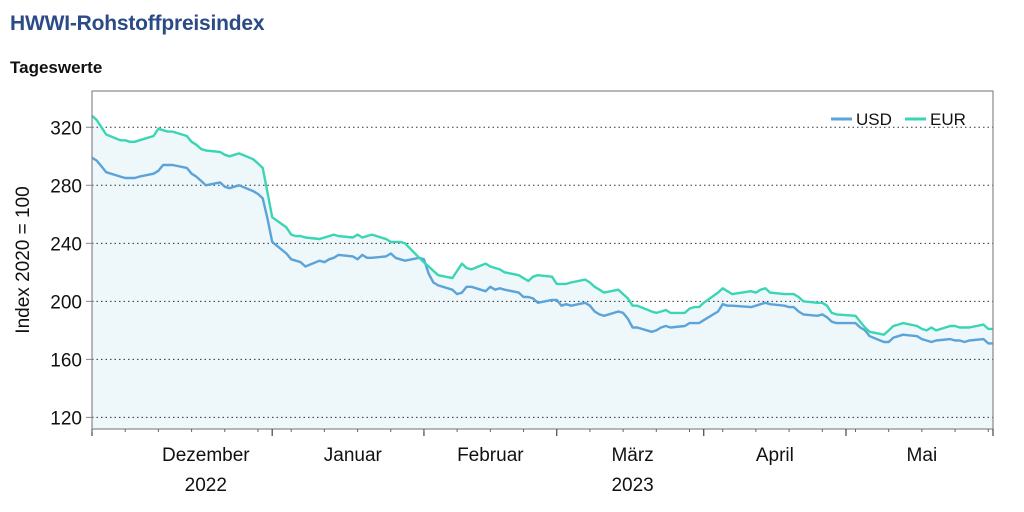 The height and width of the screenshot is (512, 1024). Describe the element at coordinates (206, 455) in the screenshot. I see `x-tick-label: Dezember` at that location.